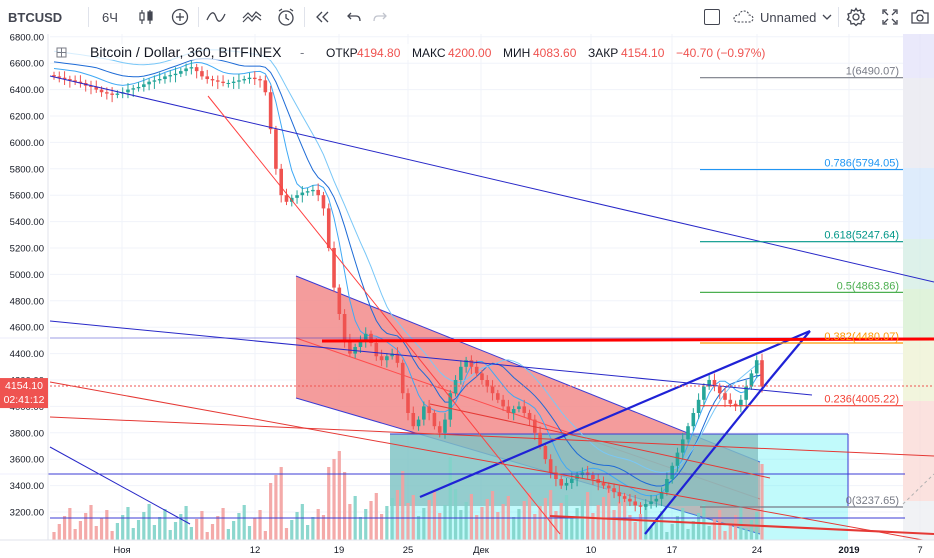 This screenshot has height=558, width=934. What do you see at coordinates (35, 17) in the screenshot?
I see `symbol-label: BTCUSD` at bounding box center [35, 17].